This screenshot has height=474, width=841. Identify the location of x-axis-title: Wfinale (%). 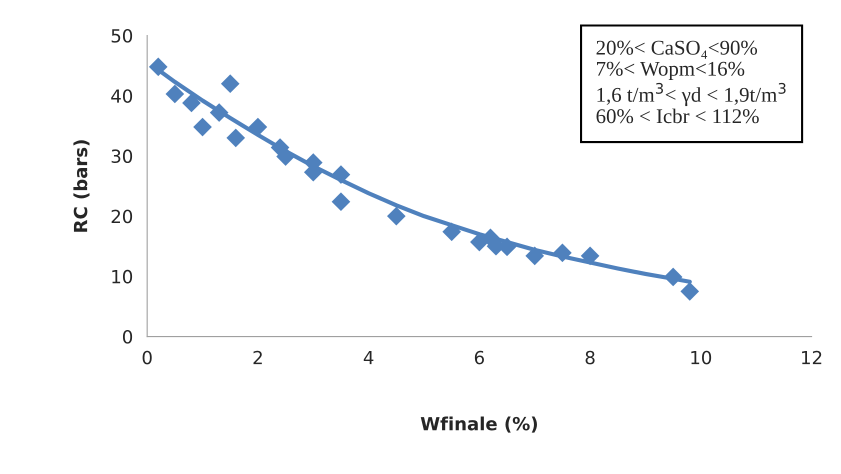
(478, 424).